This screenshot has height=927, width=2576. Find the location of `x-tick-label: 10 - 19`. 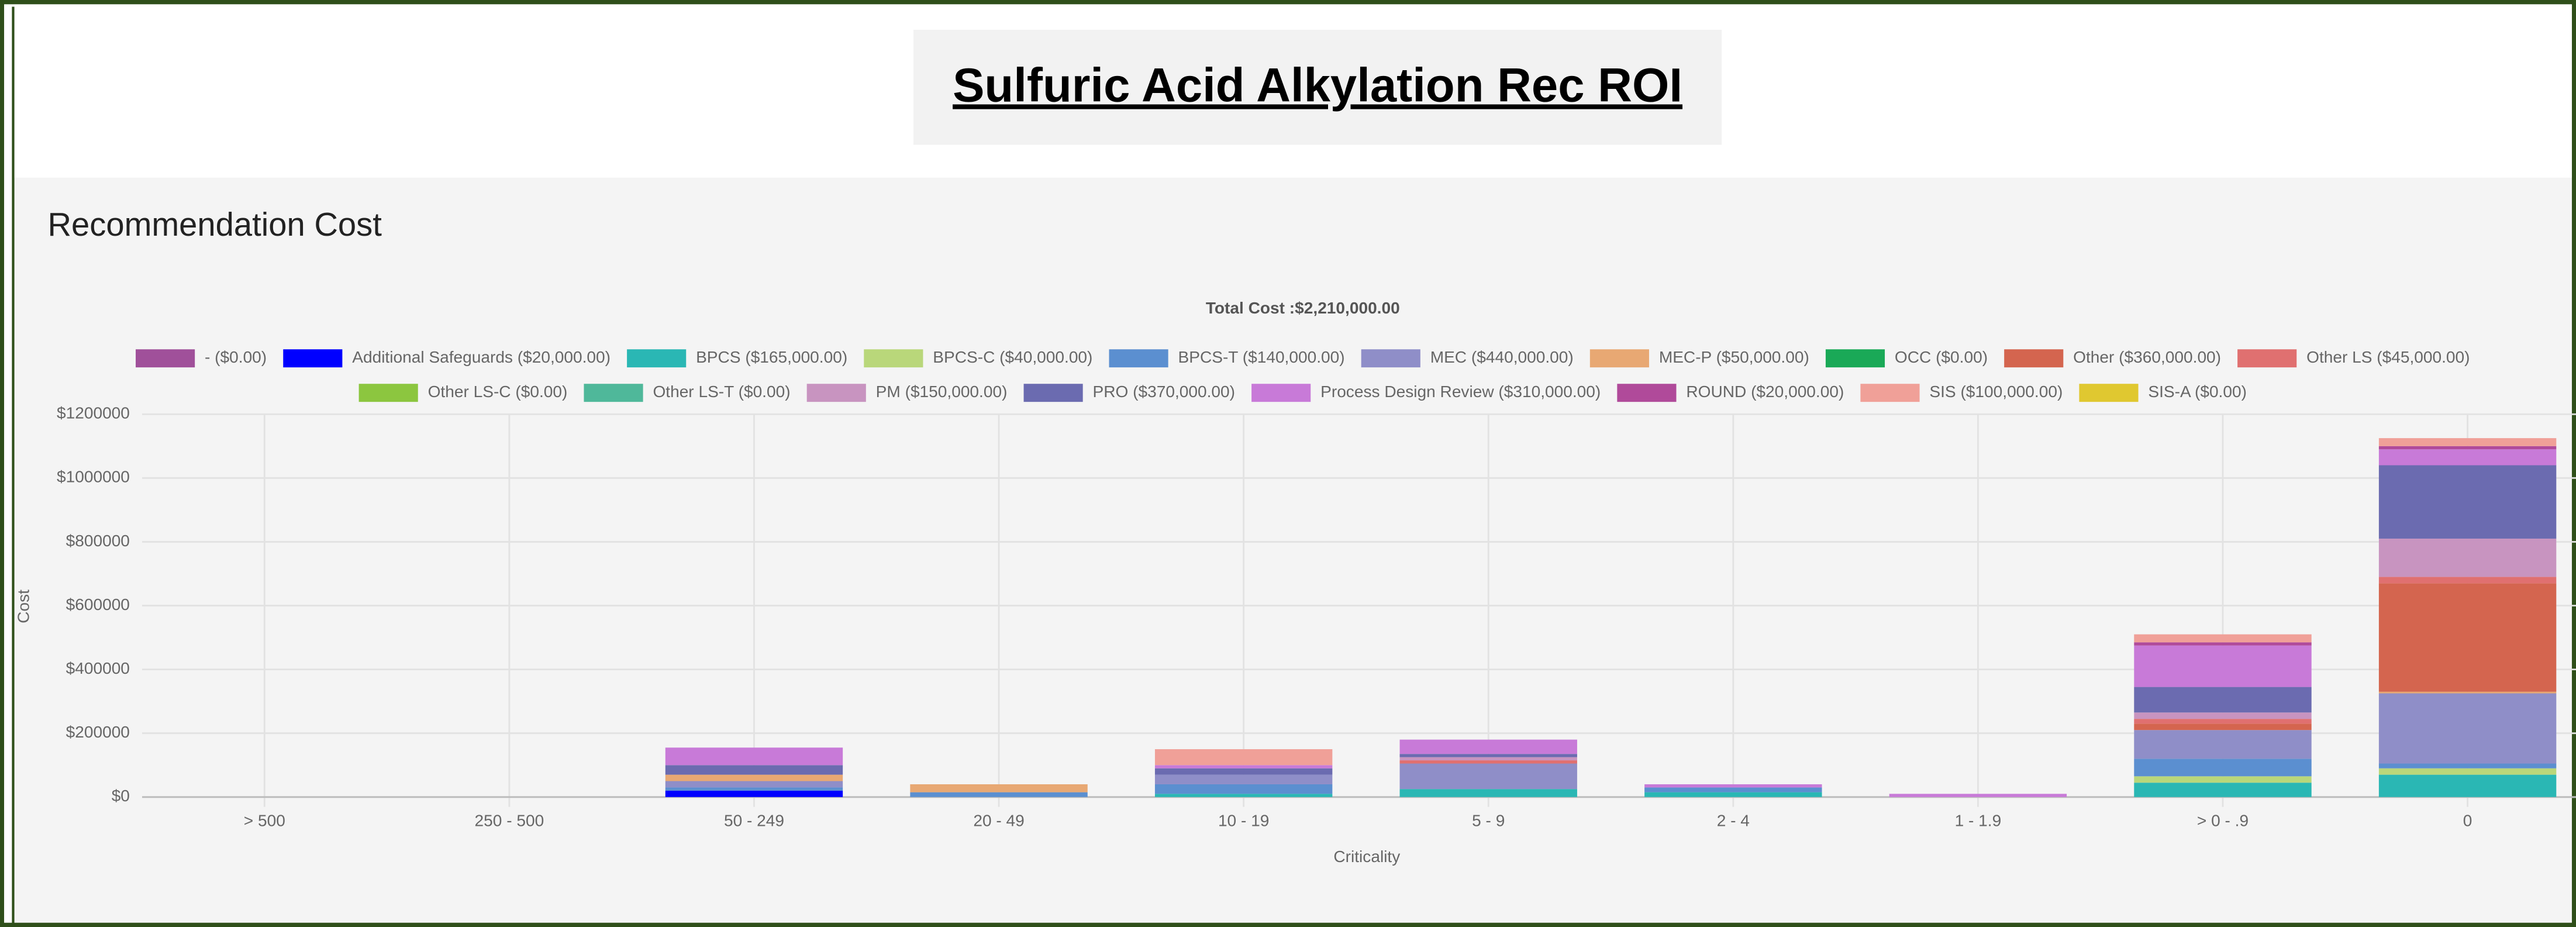

x-tick-label: 10 - 19 is located at coordinates (1244, 820).